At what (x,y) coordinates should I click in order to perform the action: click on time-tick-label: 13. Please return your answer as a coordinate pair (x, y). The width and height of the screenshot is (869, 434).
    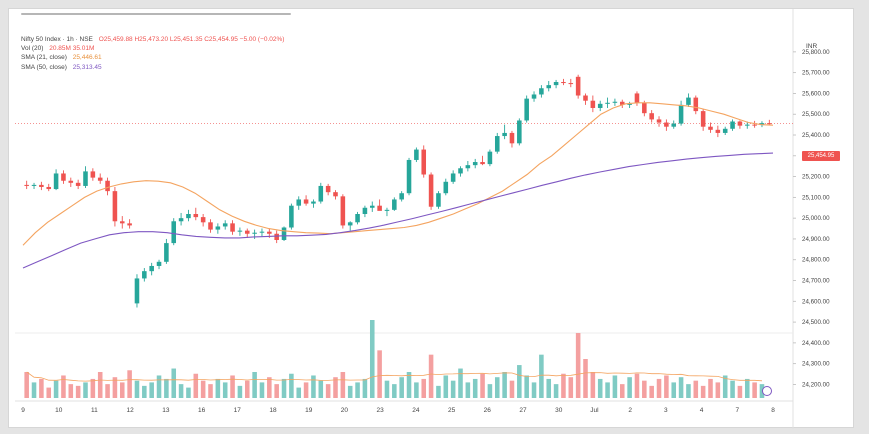
    Looking at the image, I should click on (166, 410).